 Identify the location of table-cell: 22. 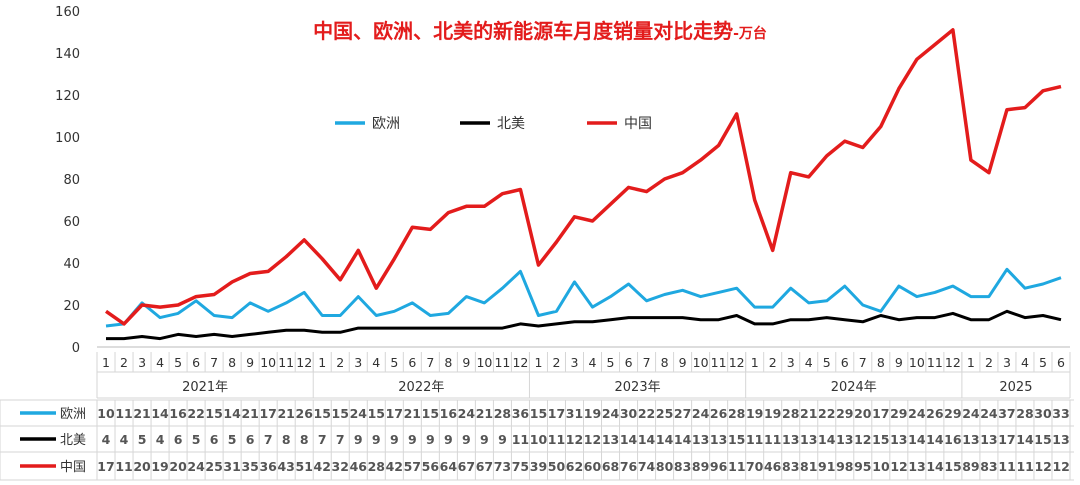
(195, 413).